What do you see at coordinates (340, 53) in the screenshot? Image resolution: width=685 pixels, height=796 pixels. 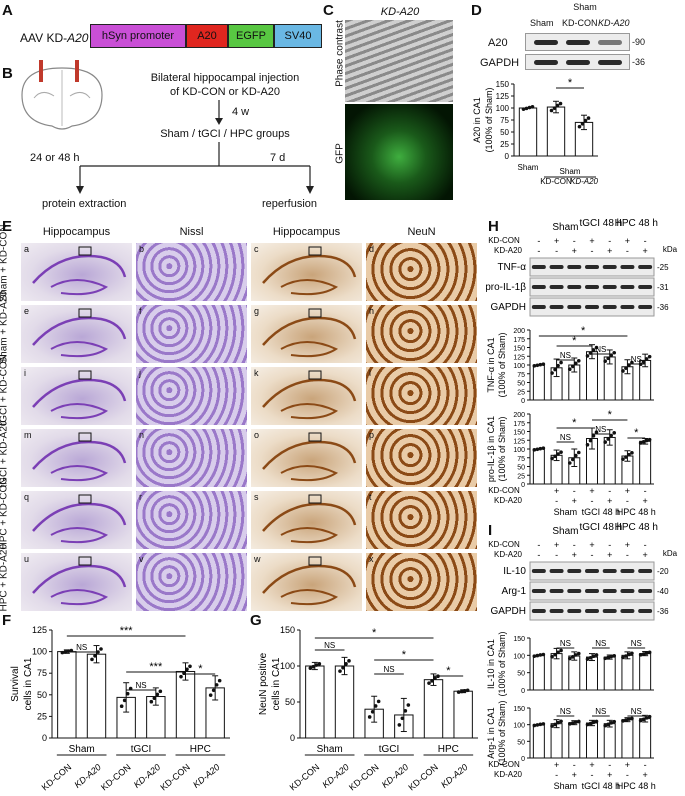 I see `phase-contrast-label: Phase contrast` at bounding box center [340, 53].